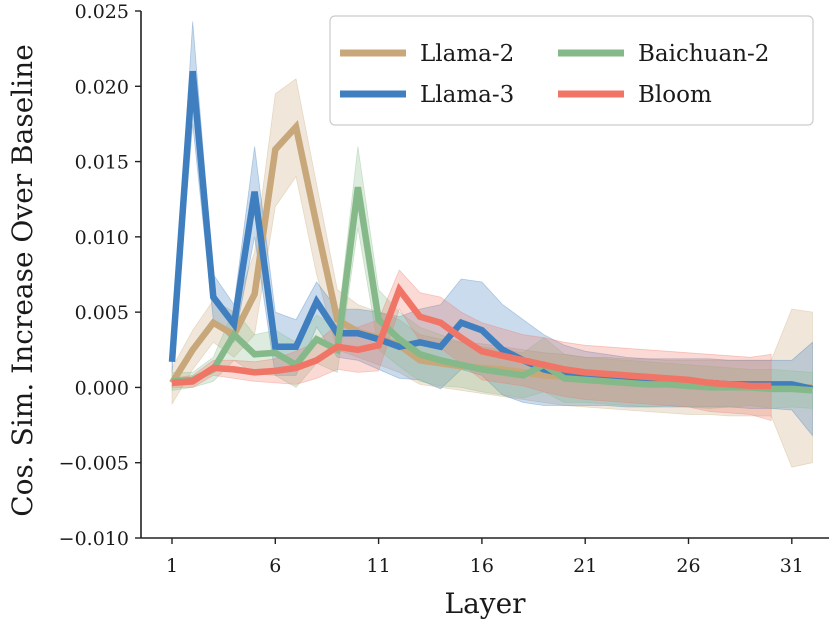 This screenshot has height=623, width=830. What do you see at coordinates (471, 336) in the screenshot?
I see `series-line-bloom` at bounding box center [471, 336].